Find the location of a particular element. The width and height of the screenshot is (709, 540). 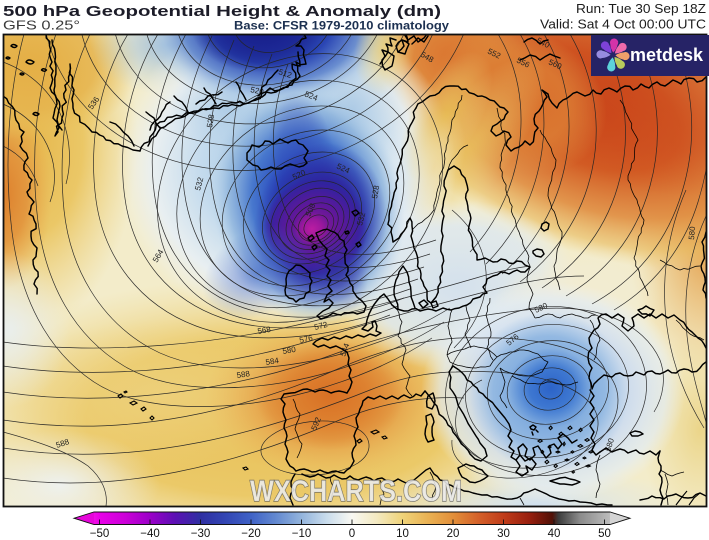

svg-text: WXCHARTS.COM is located at coordinates (356, 491).